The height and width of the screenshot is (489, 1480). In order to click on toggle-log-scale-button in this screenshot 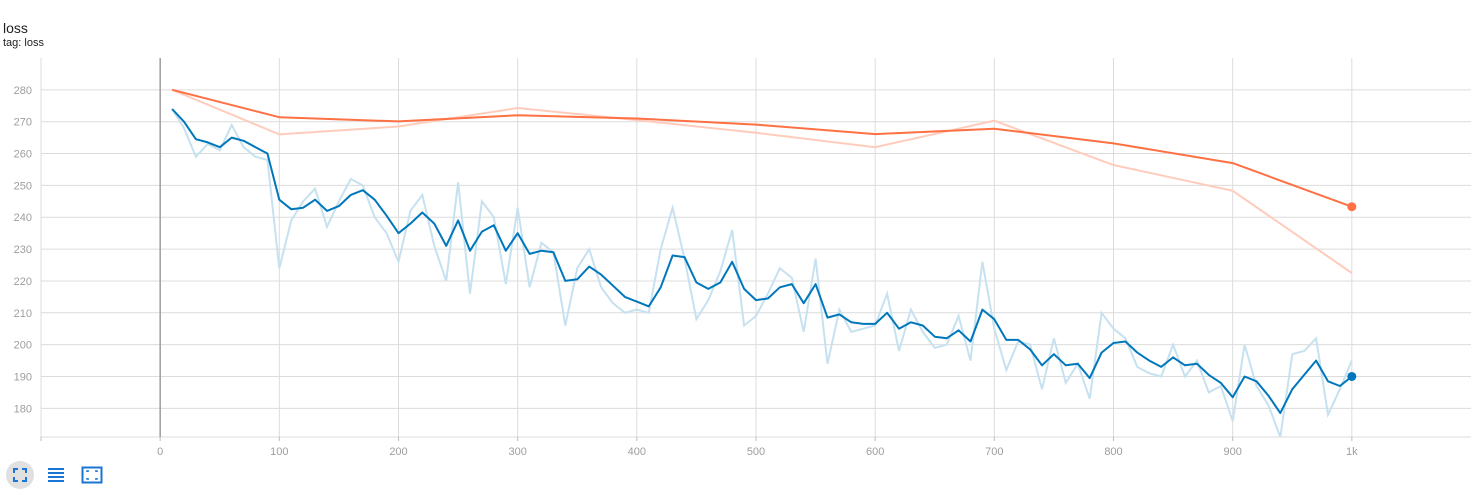, I will do `click(56, 475)`.